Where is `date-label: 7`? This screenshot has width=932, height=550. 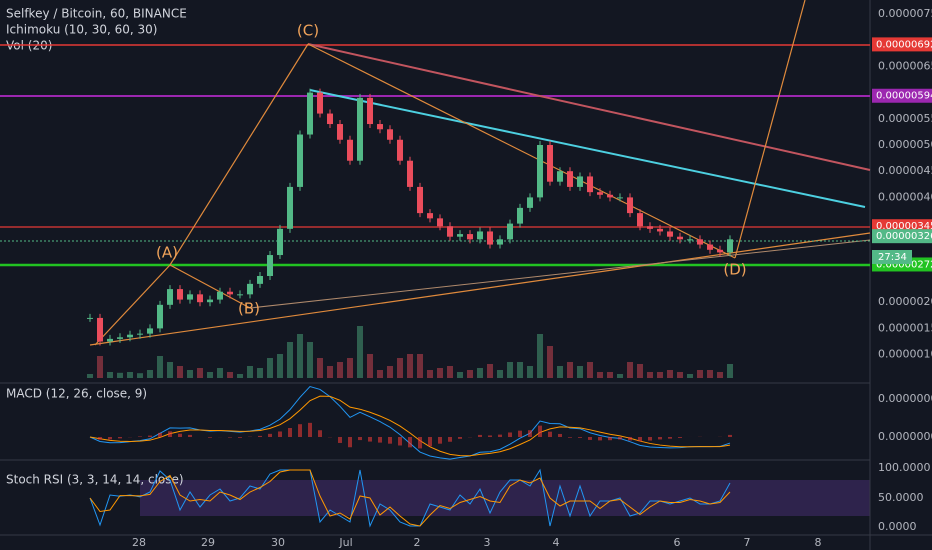 date-label: 7 is located at coordinates (747, 542).